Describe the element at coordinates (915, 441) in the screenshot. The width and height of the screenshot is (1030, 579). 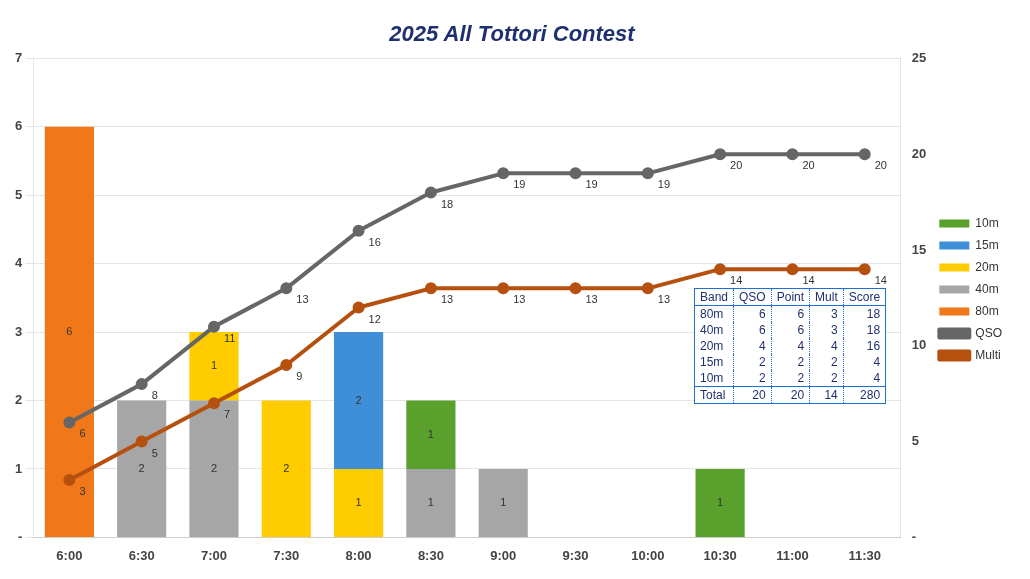
I see `y2-tick-label: 5` at that location.